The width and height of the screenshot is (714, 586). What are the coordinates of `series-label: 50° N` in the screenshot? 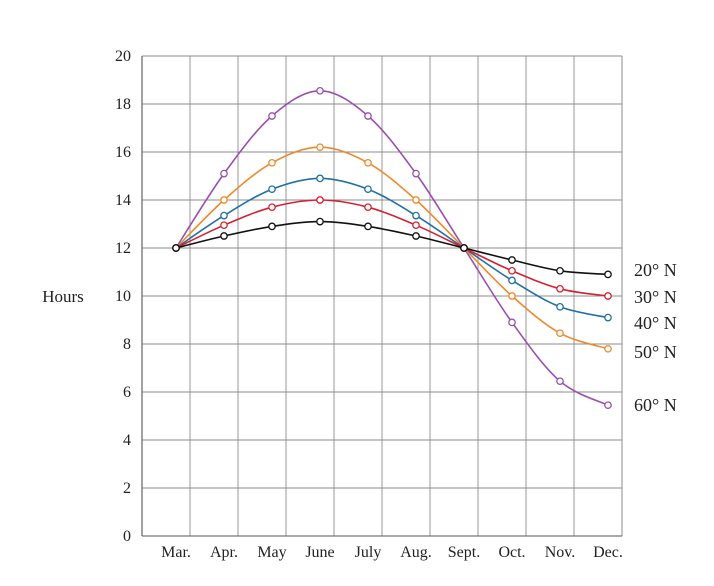 It's located at (655, 352).